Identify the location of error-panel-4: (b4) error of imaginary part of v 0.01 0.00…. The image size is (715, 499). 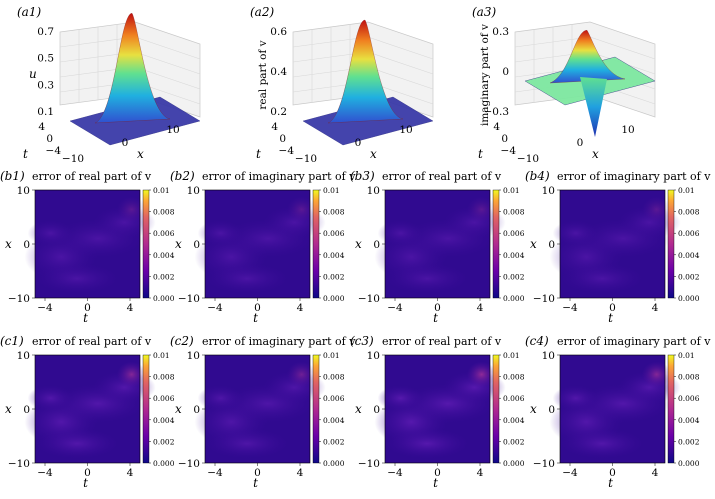
(618, 247).